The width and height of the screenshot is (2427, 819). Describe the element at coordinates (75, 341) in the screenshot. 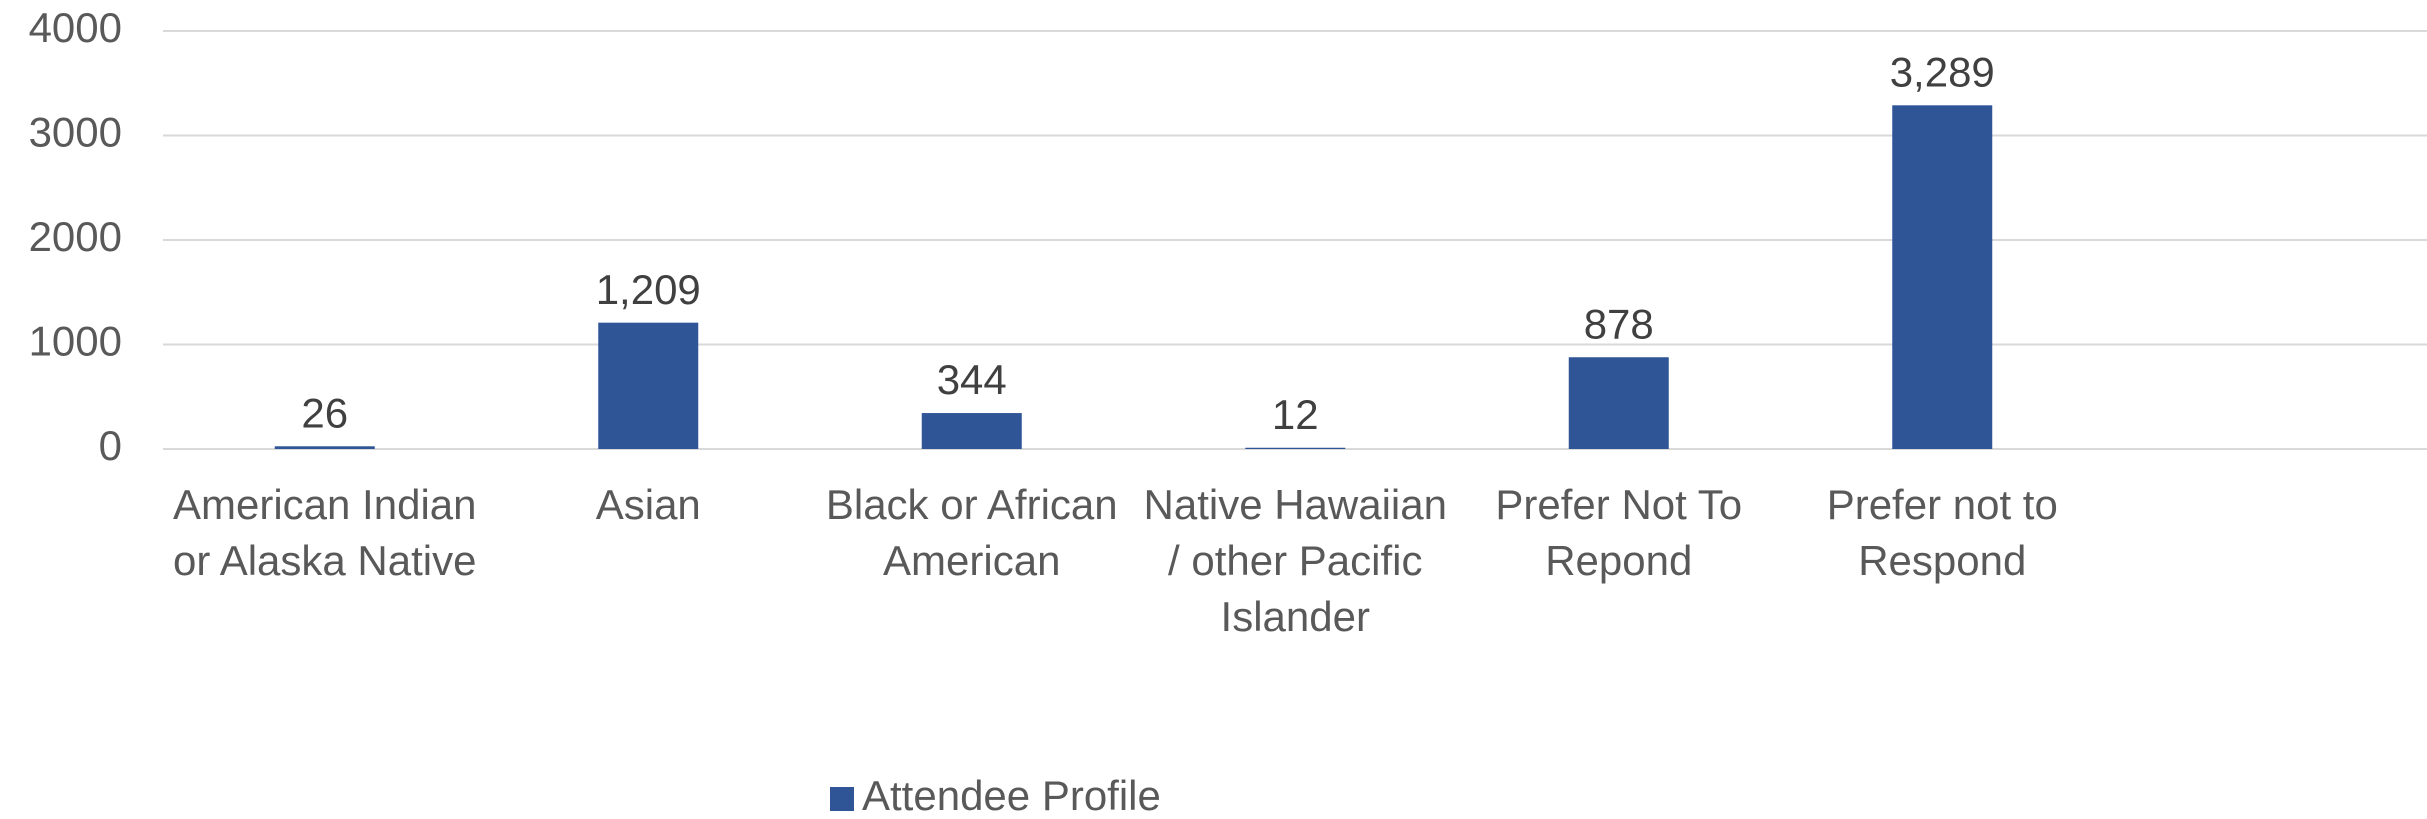

I see `y-tick-label: 1000` at that location.